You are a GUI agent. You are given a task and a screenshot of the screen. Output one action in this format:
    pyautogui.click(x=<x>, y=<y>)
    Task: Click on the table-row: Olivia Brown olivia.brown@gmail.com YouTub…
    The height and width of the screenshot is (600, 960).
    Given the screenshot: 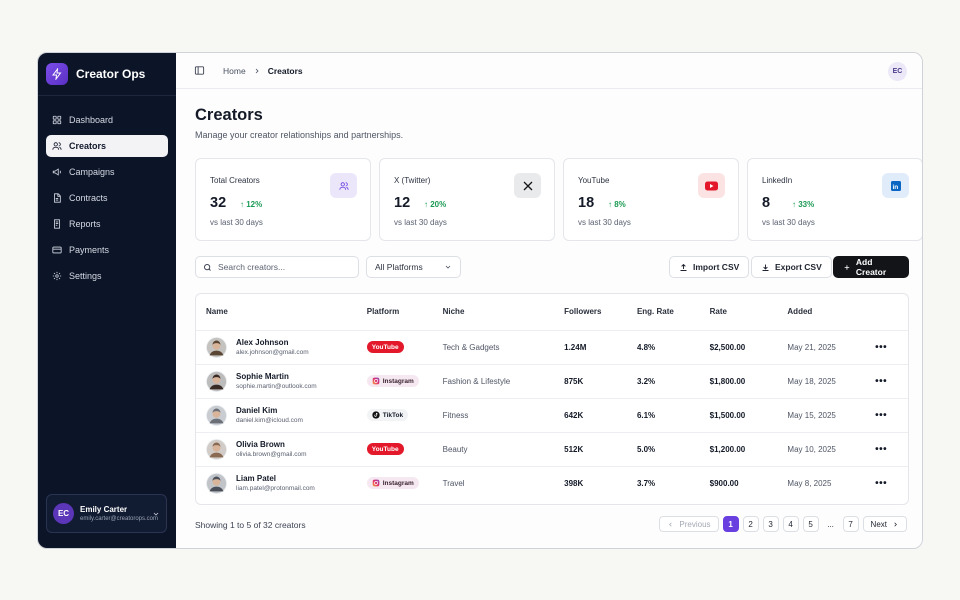 What is the action you would take?
    pyautogui.click(x=552, y=449)
    